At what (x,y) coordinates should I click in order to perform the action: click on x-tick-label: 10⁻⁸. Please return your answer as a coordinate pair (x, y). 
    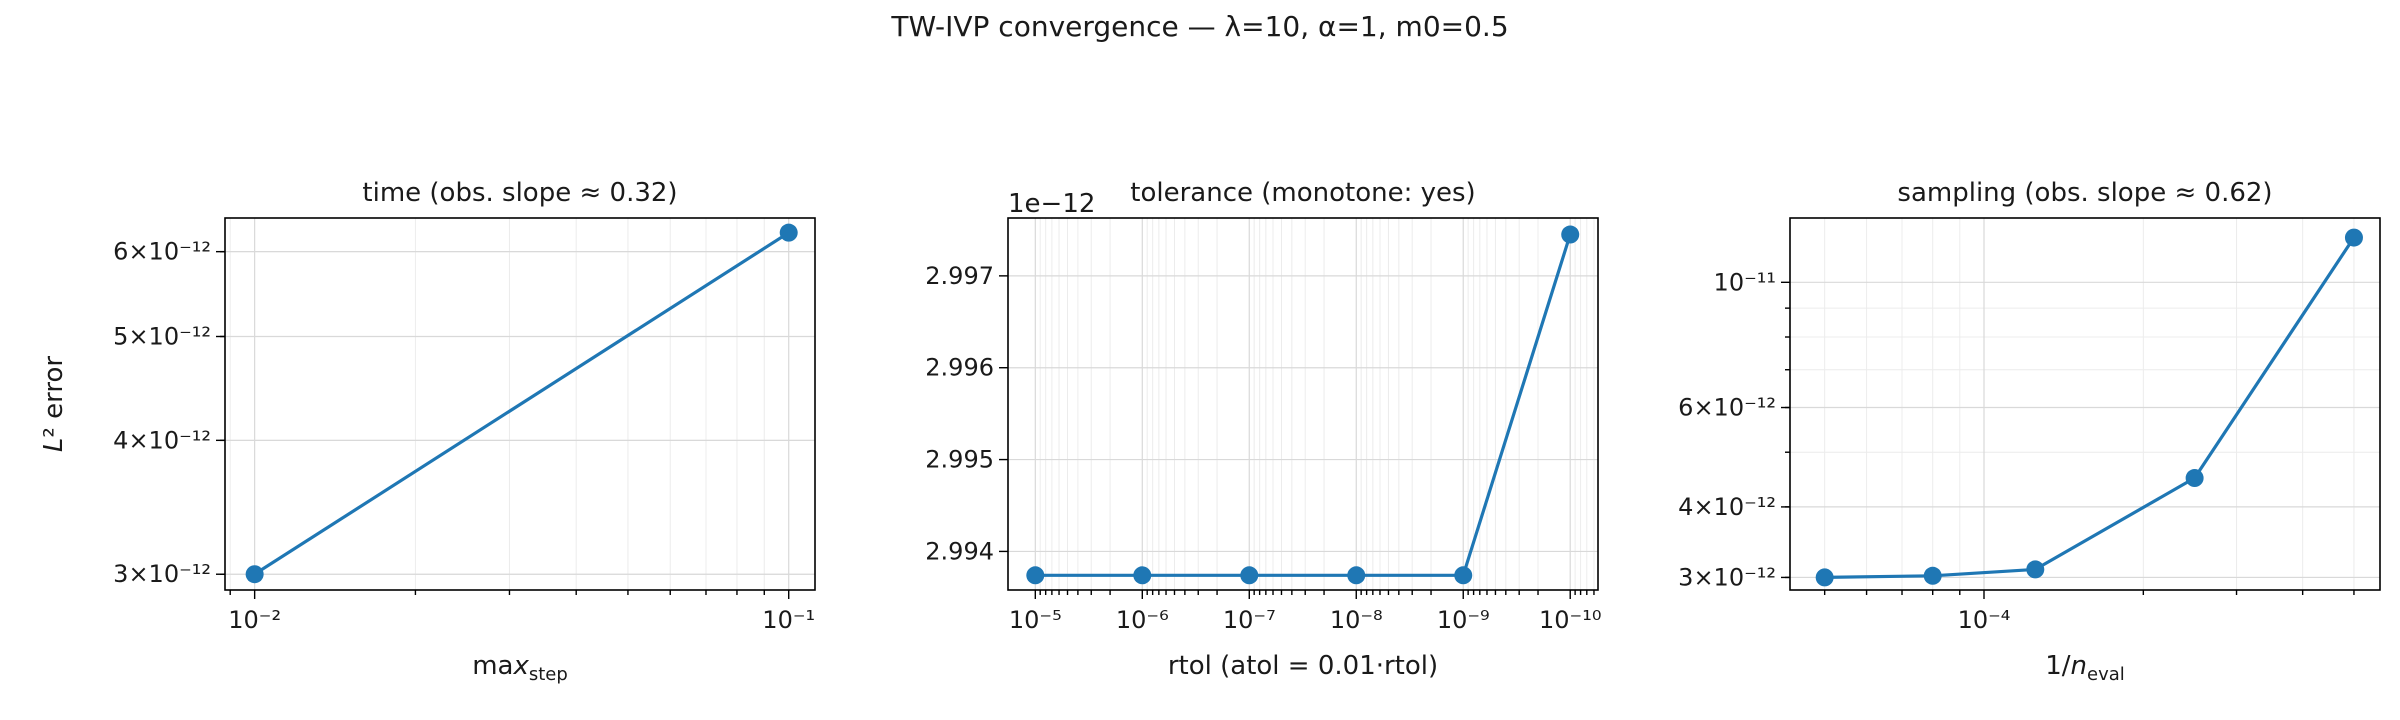
    Looking at the image, I should click on (1356, 620).